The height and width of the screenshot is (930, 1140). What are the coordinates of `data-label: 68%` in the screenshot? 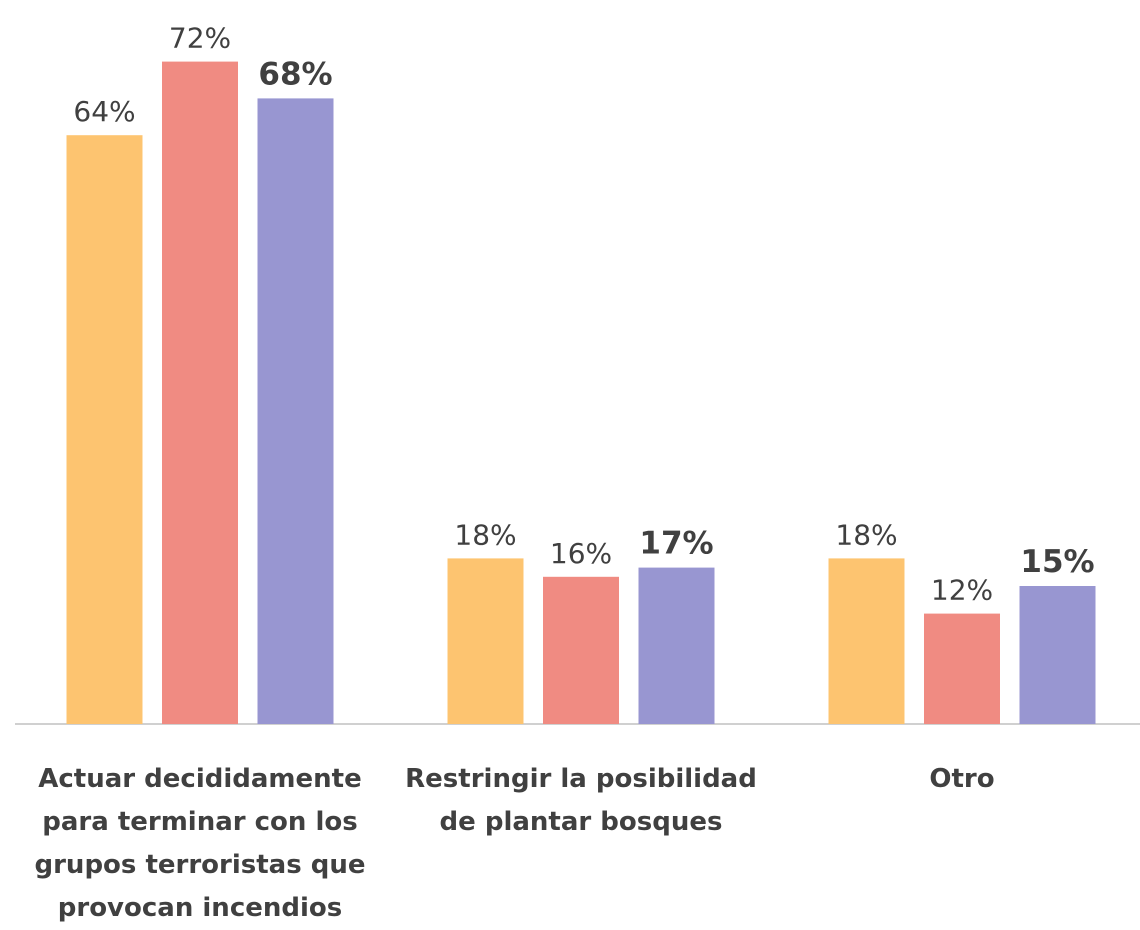 It's located at (295, 74).